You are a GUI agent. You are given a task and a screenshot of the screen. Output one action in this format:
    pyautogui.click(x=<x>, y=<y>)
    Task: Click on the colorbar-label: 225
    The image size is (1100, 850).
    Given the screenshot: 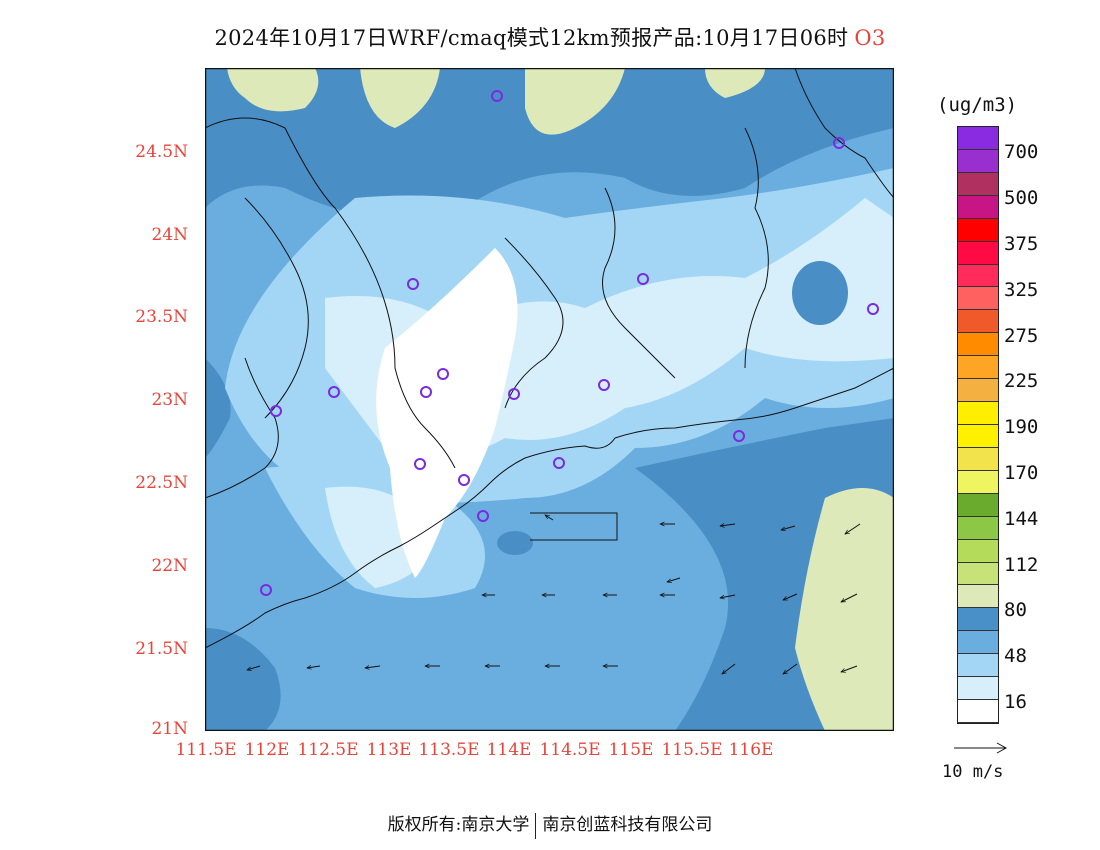 What is the action you would take?
    pyautogui.click(x=1021, y=381)
    